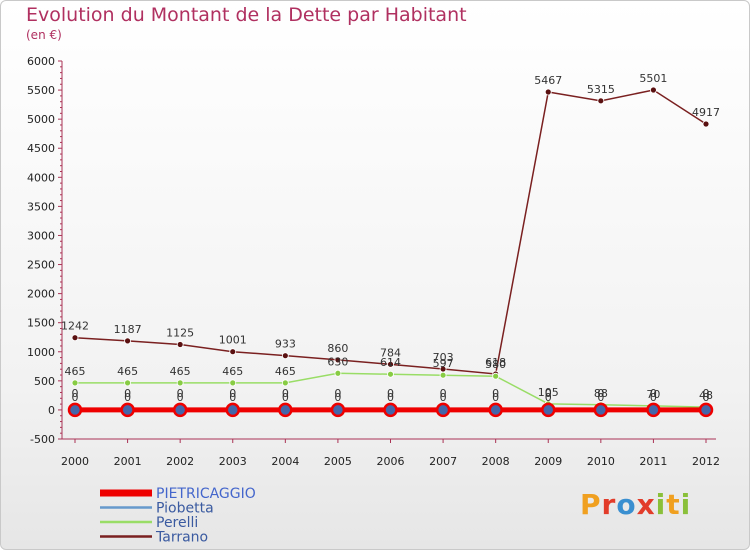 The image size is (750, 550). I want to click on x-tick-label: 2002, so click(180, 461).